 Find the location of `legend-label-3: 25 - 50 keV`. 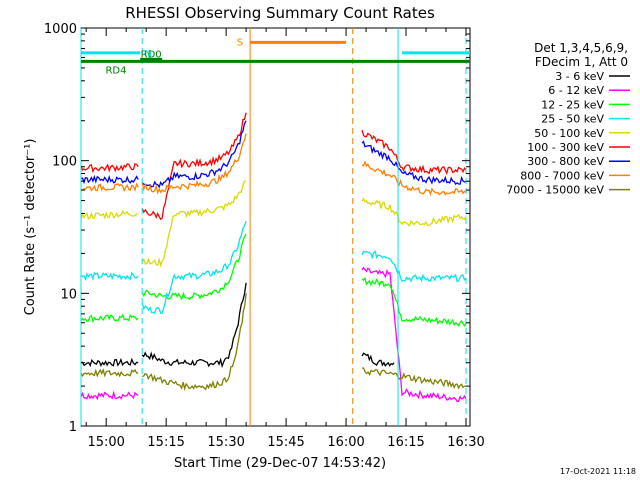

legend-label-3: 25 - 50 keV is located at coordinates (572, 119).